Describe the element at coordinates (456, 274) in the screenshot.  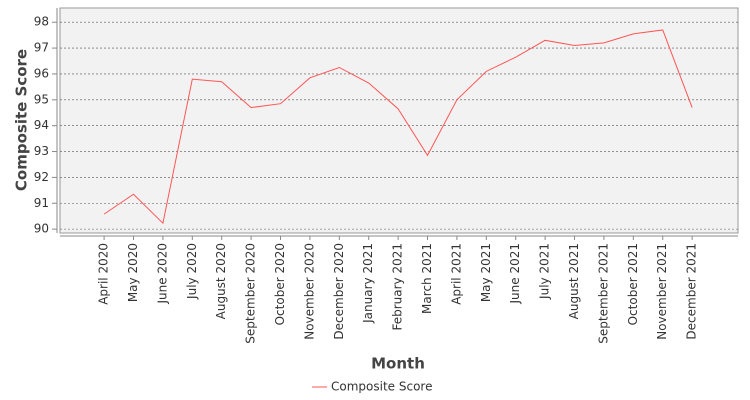
I see `x-tick-label: April 2021` at that location.